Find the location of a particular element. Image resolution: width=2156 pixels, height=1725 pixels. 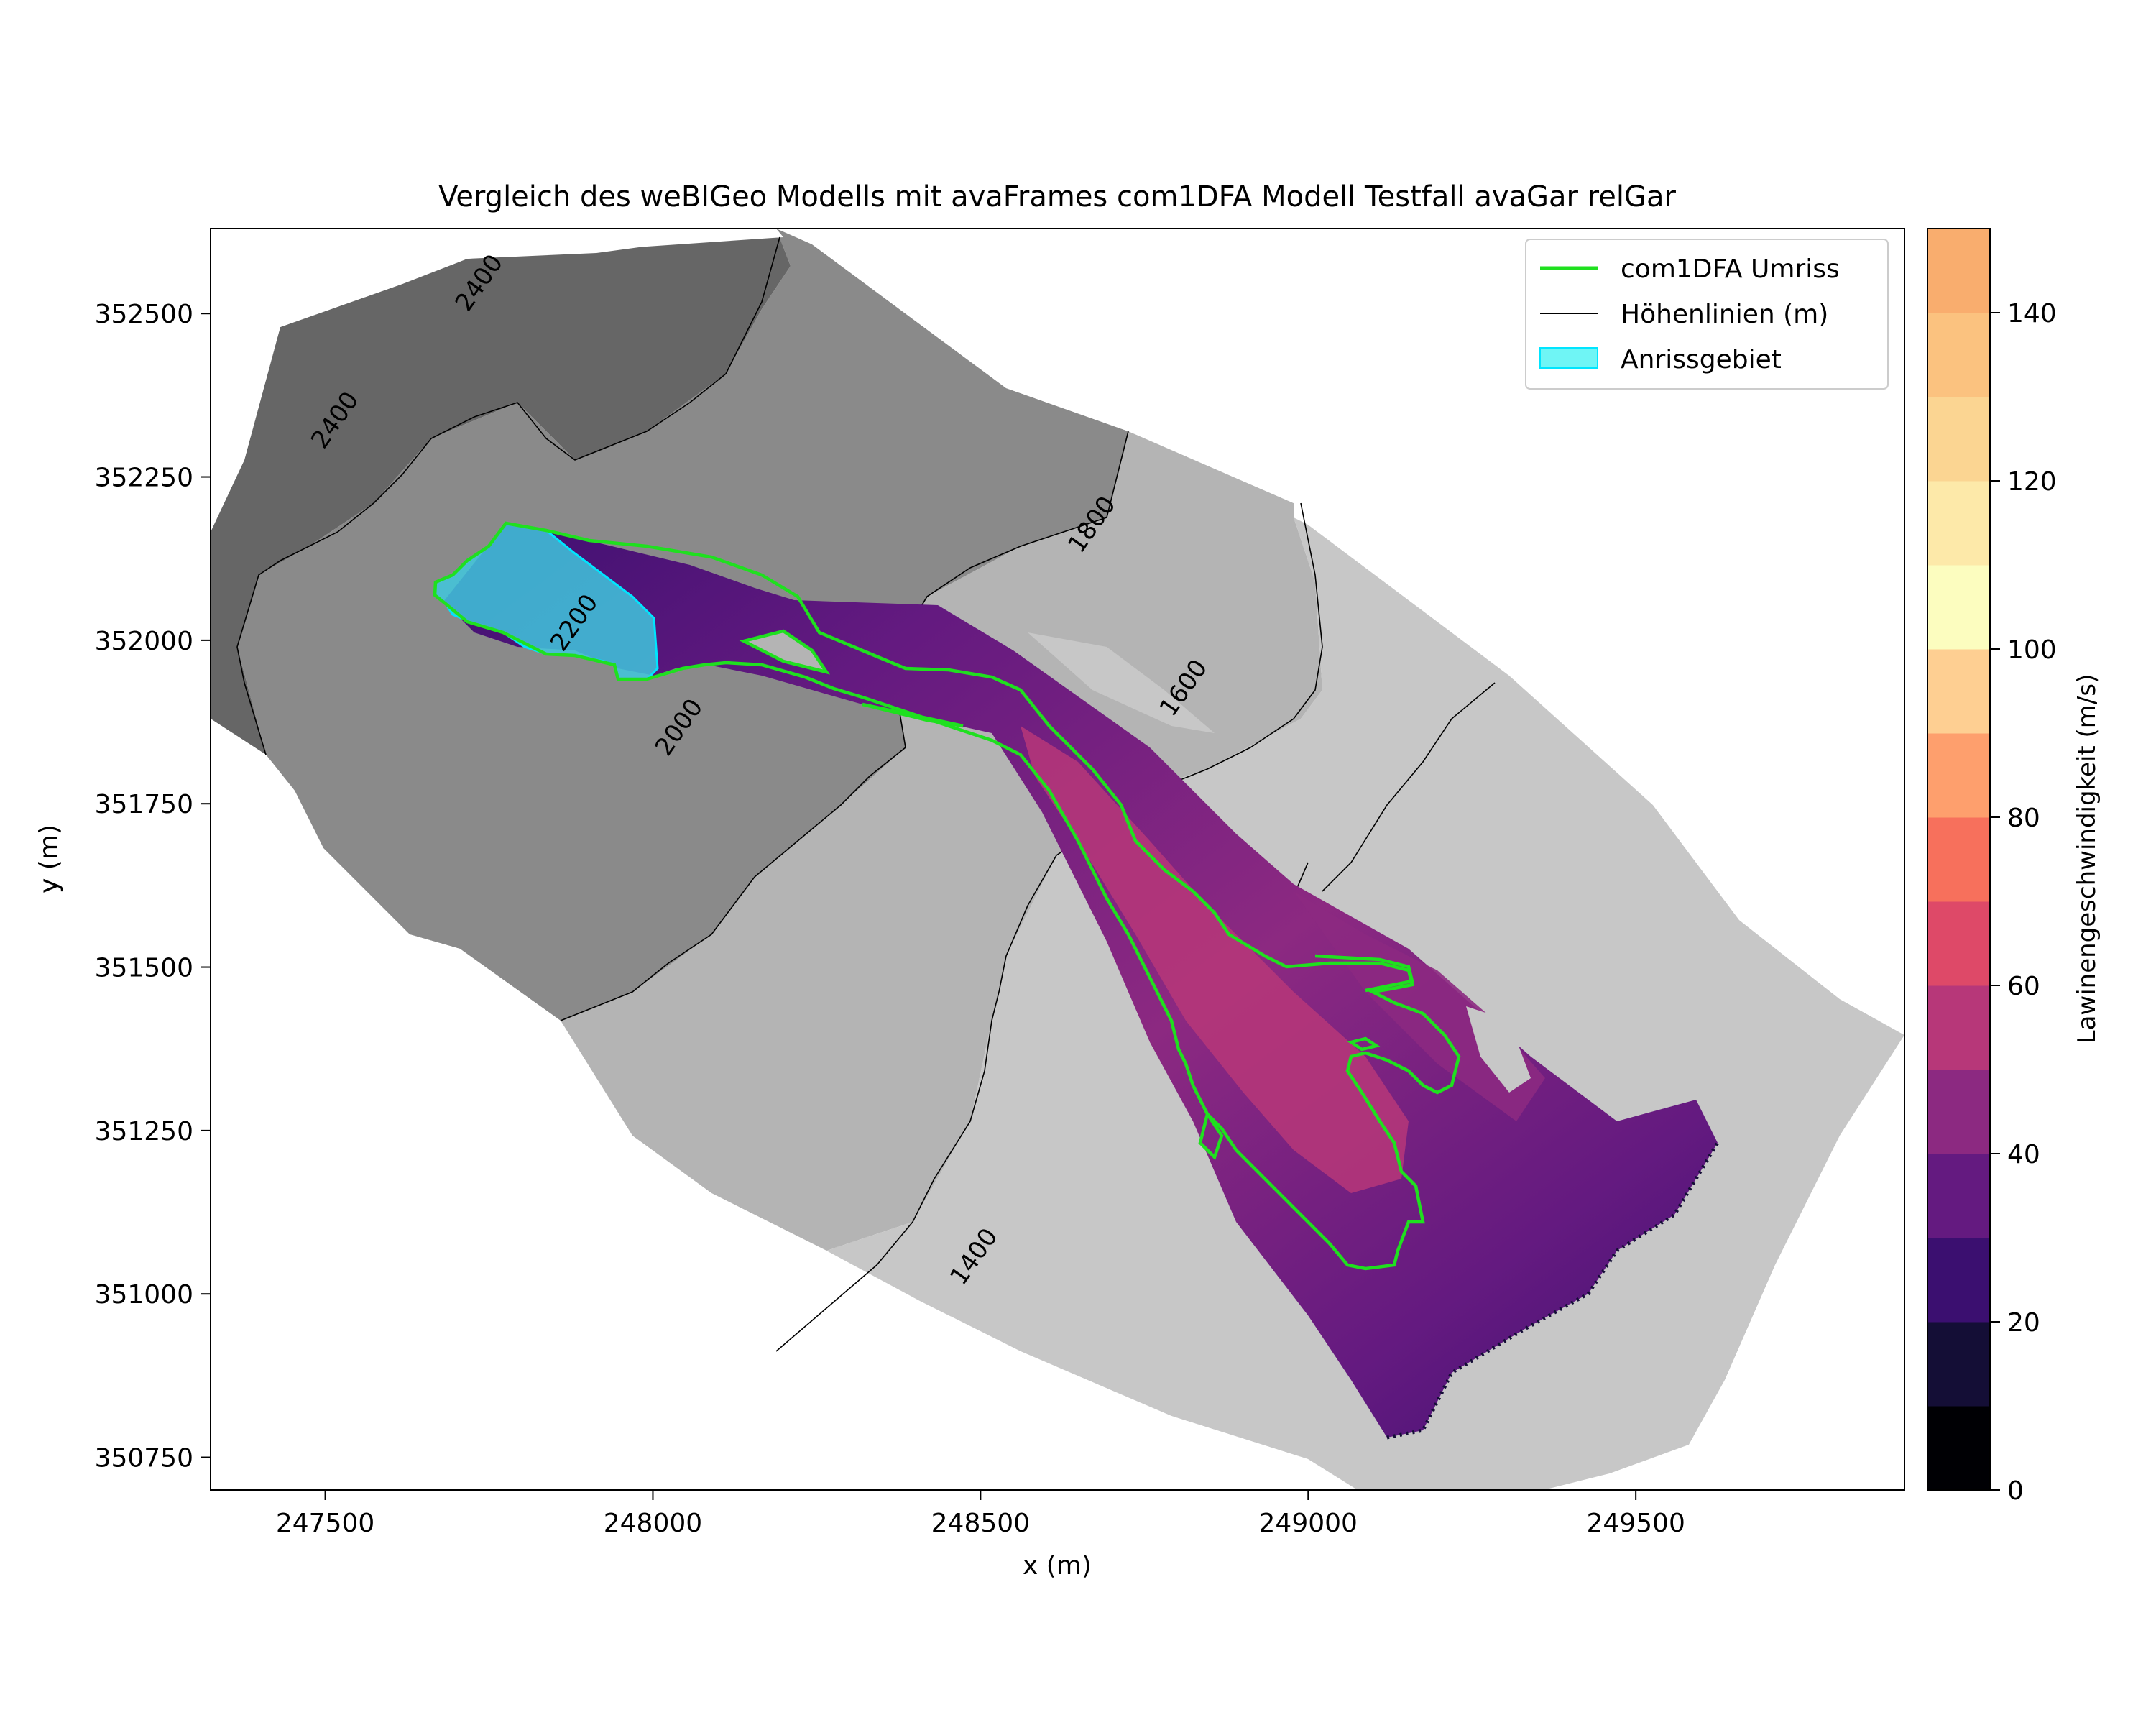

colorbar-tick-label: 20 is located at coordinates (2024, 1323).